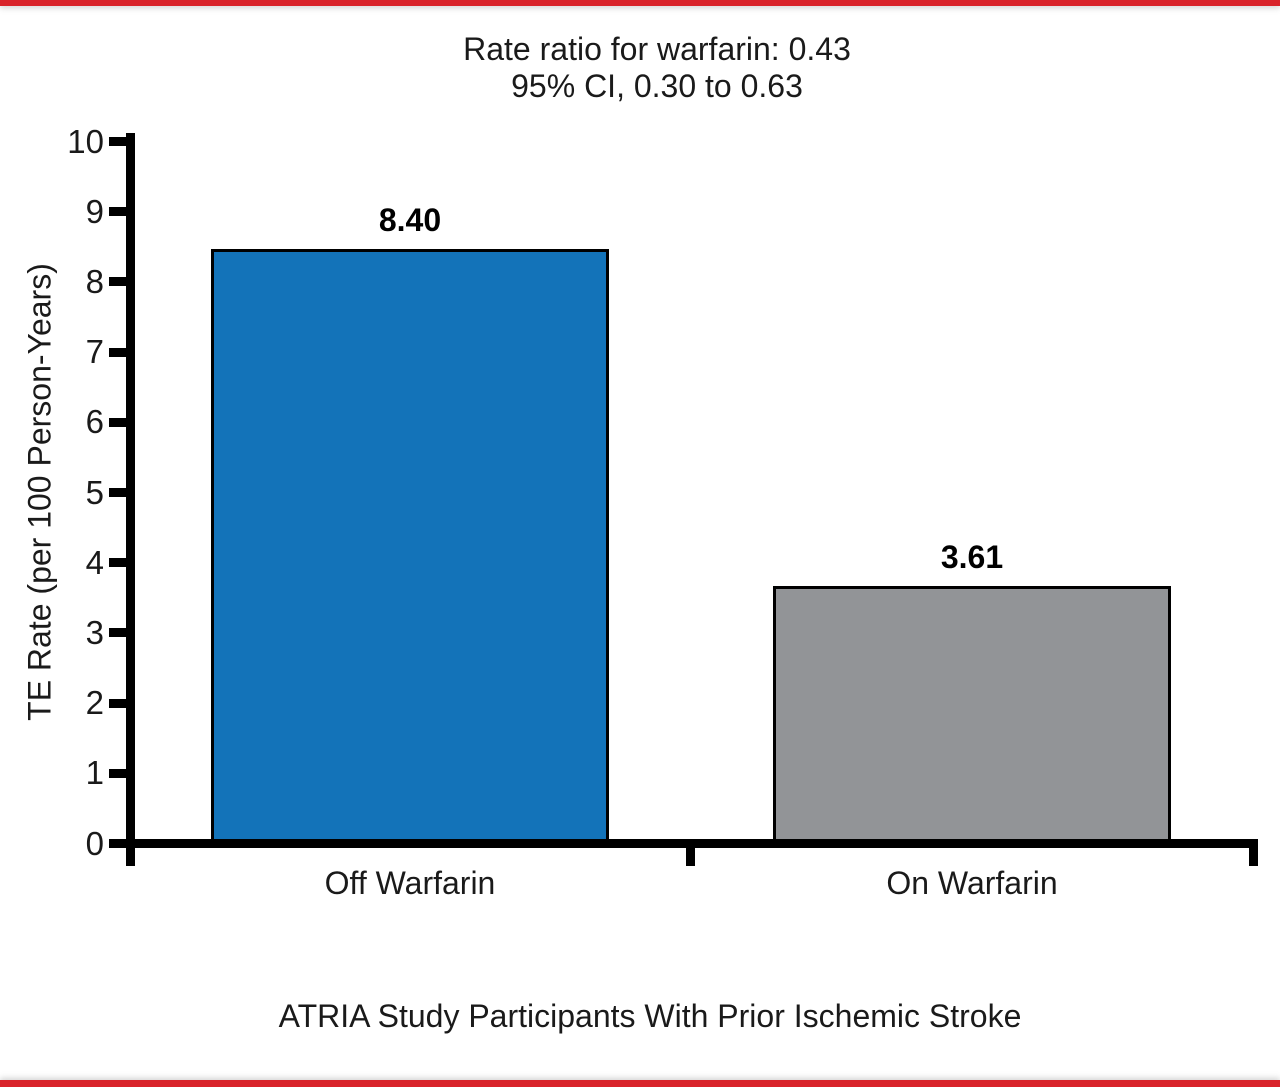  I want to click on y-tick-label-8: 8, so click(94, 281).